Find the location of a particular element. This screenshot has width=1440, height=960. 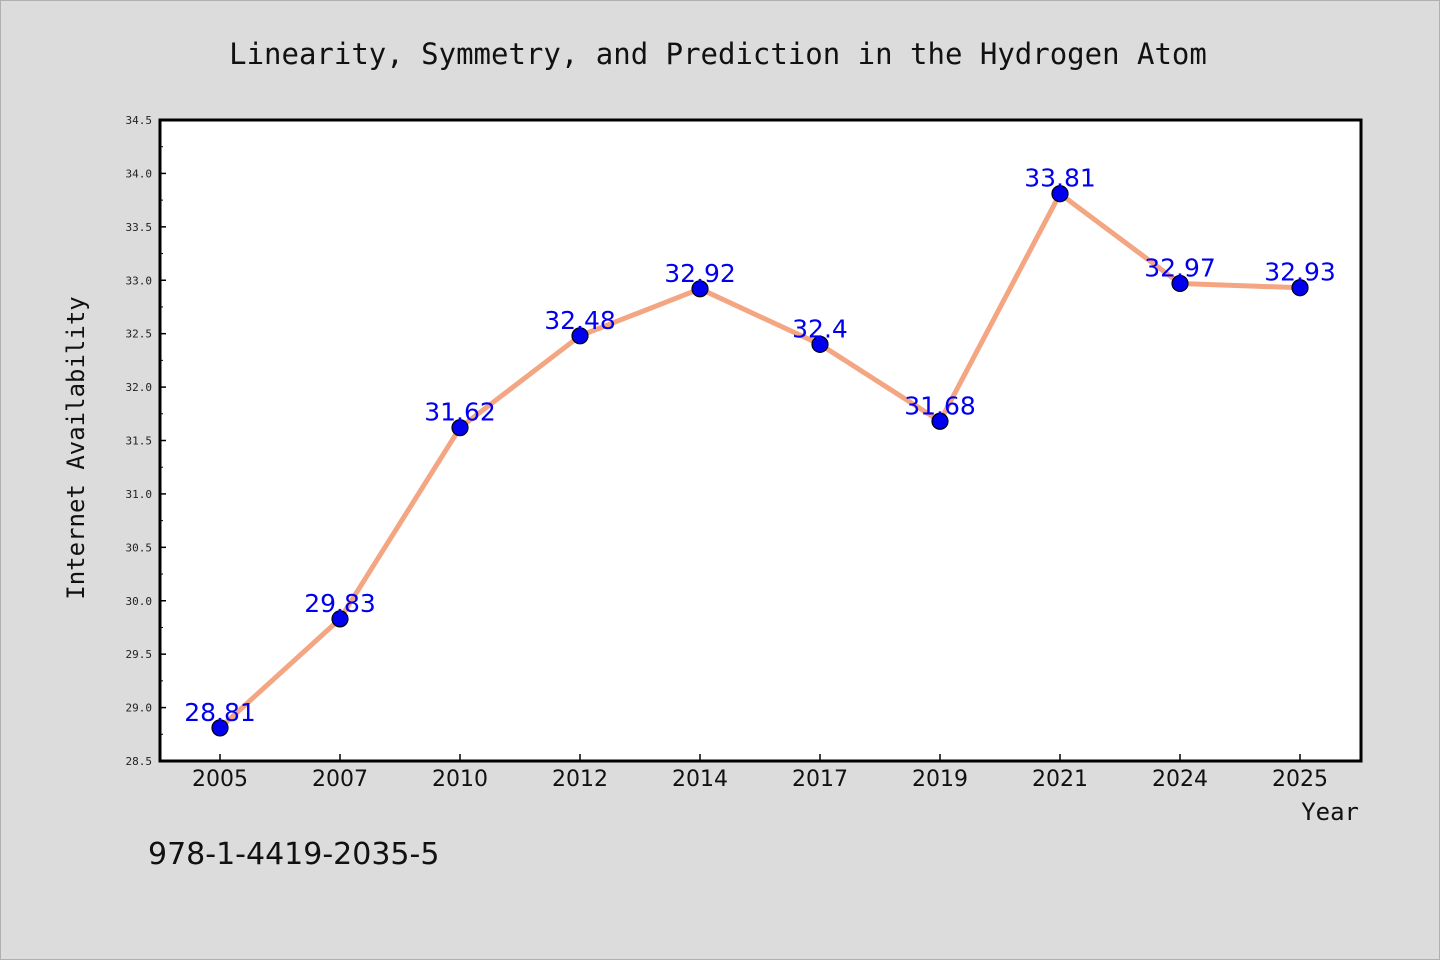

data-label: 29.83 is located at coordinates (340, 603).